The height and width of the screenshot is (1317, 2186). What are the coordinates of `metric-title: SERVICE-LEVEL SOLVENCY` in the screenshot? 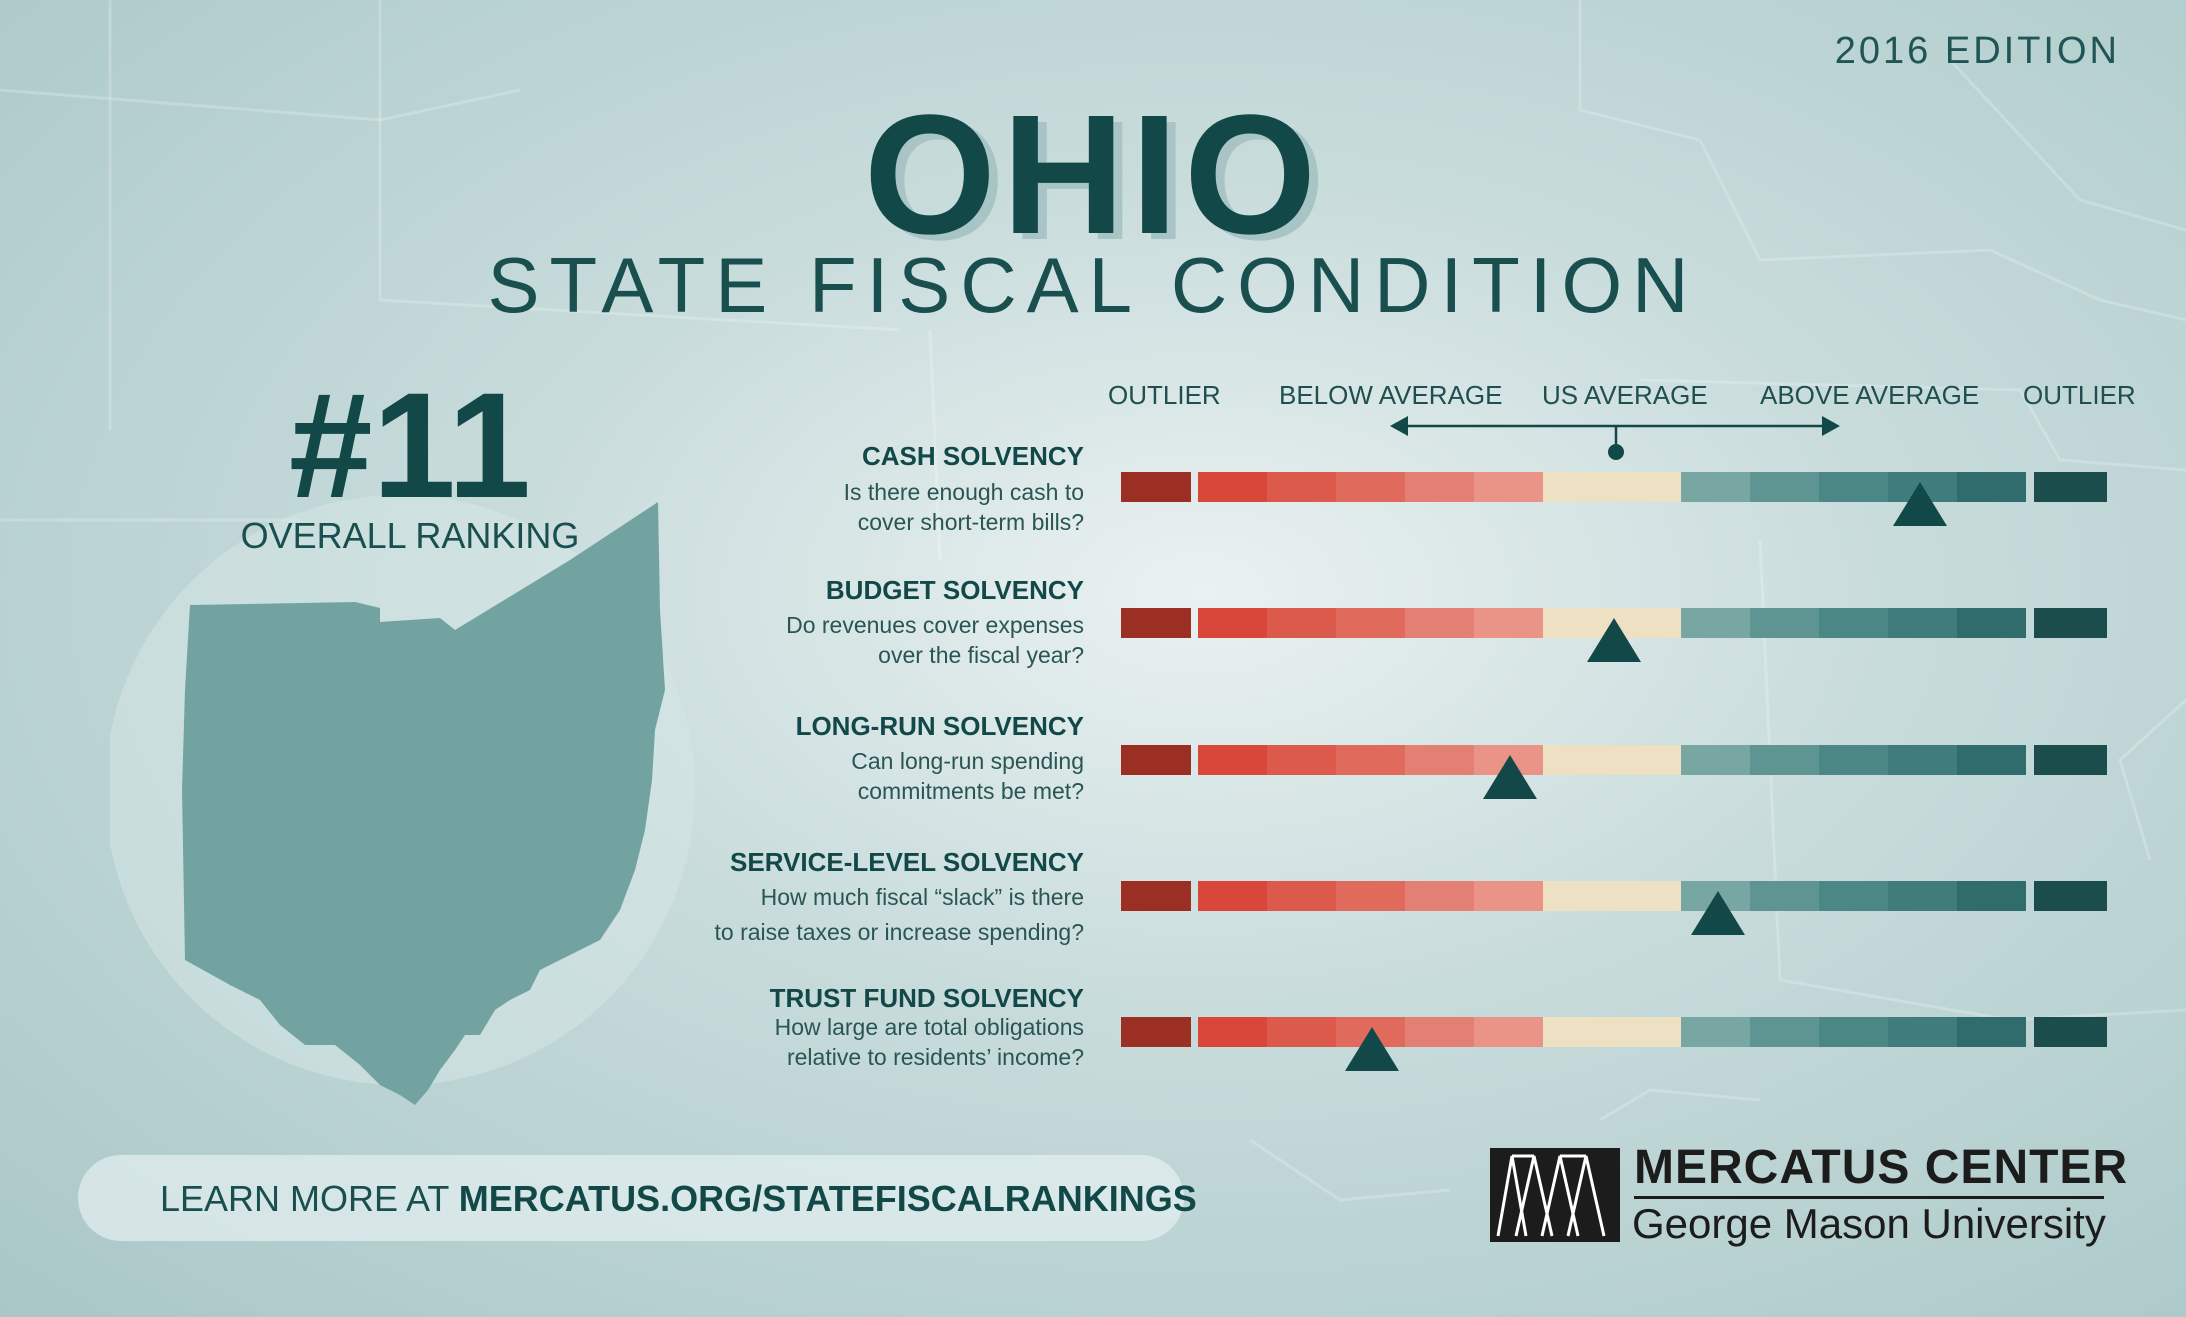 It's located at (907, 862).